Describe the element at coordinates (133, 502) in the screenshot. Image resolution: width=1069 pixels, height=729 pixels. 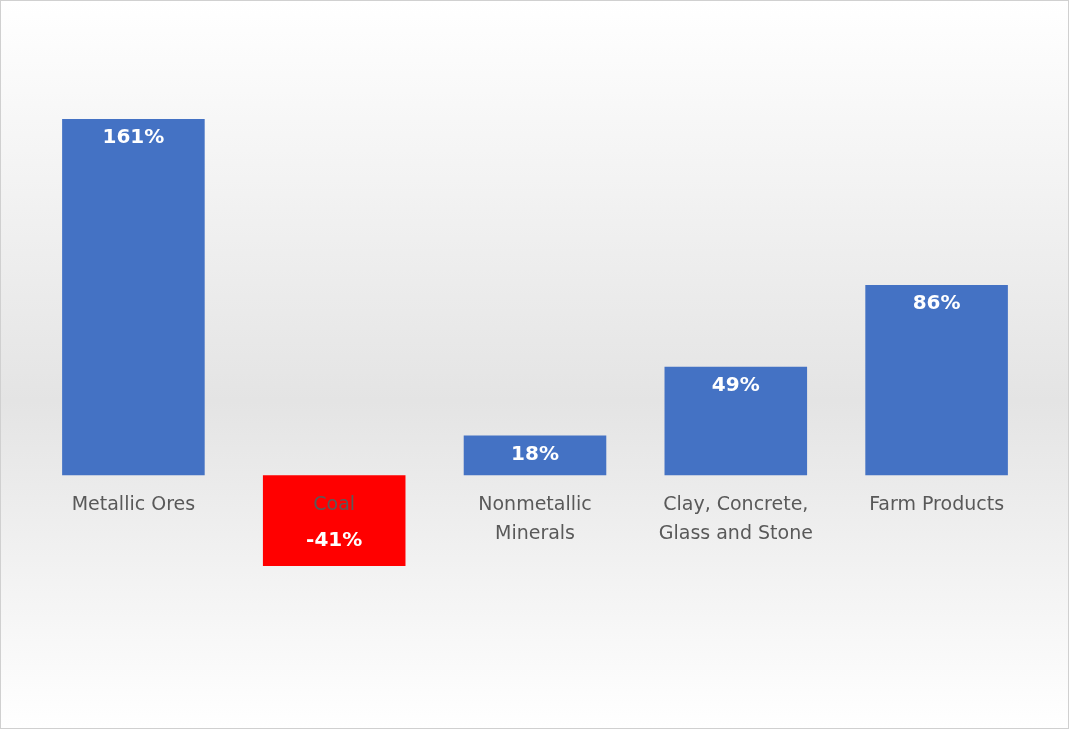
I see `x-tick-label: Metallic Ores` at that location.